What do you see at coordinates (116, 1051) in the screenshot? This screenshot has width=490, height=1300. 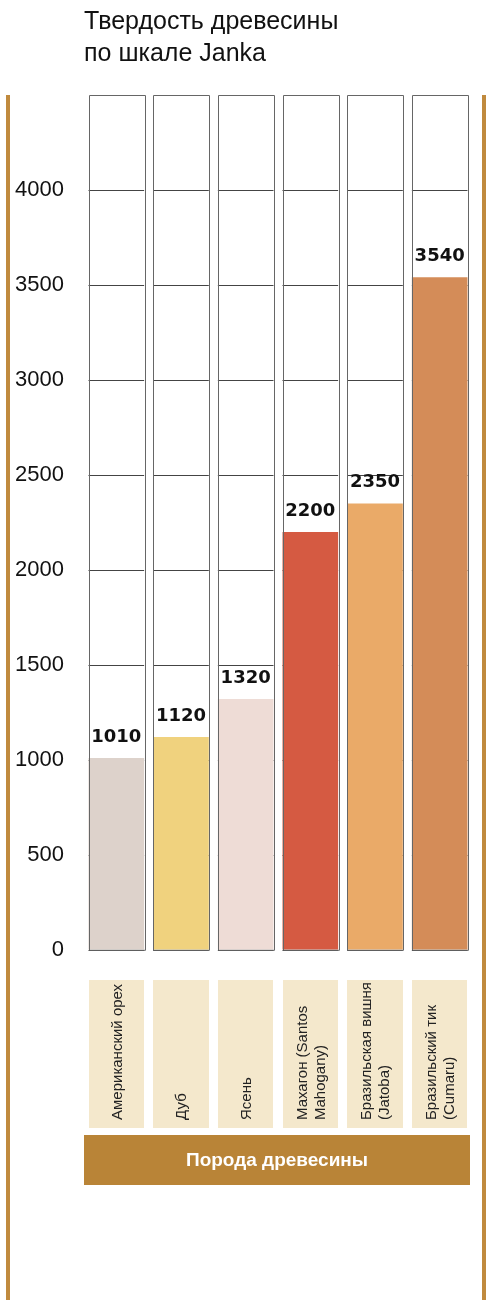 I see `x-tick-label: Американский орех` at bounding box center [116, 1051].